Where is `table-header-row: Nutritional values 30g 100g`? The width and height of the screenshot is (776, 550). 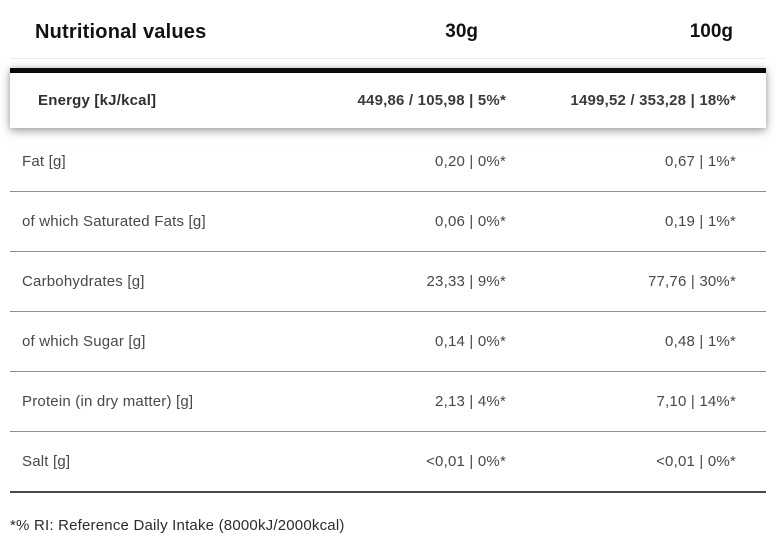 table-header-row: Nutritional values 30g 100g is located at coordinates (388, 29).